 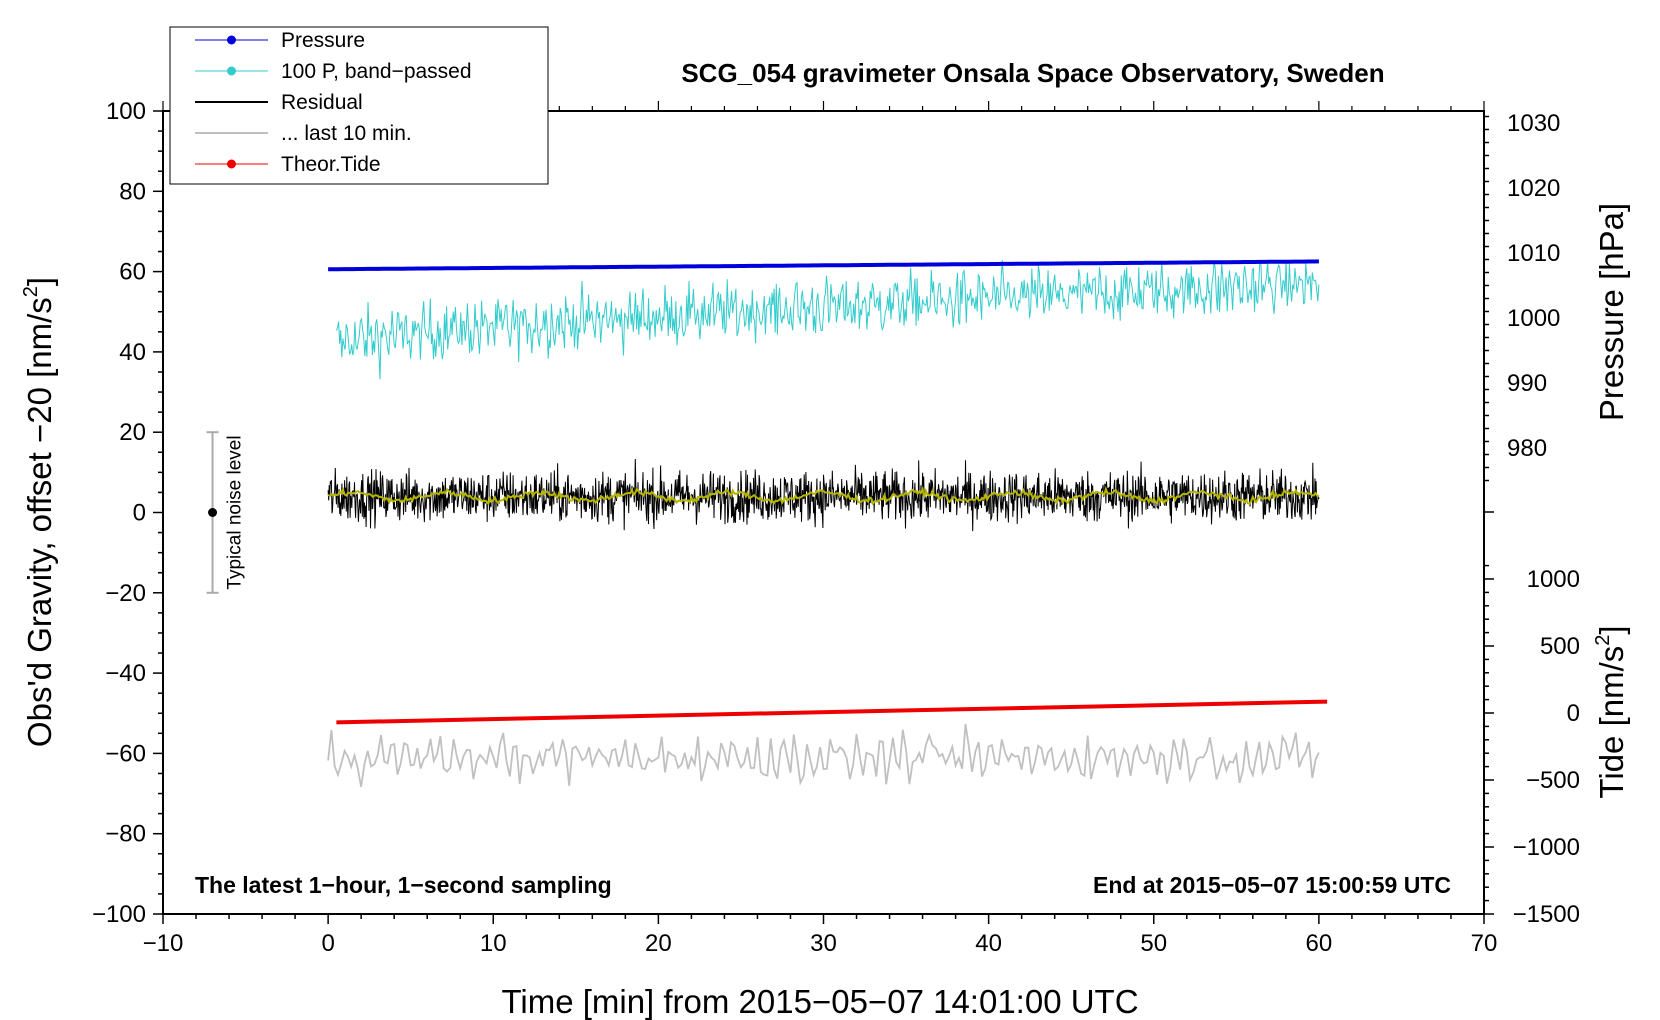 I want to click on y-tick-label: −100, so click(x=119, y=914).